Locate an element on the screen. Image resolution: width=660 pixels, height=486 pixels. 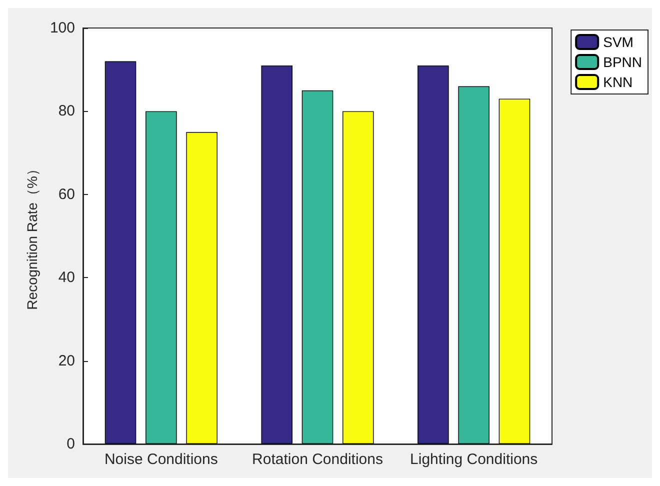
y-tick-label: 0 is located at coordinates (70, 444).